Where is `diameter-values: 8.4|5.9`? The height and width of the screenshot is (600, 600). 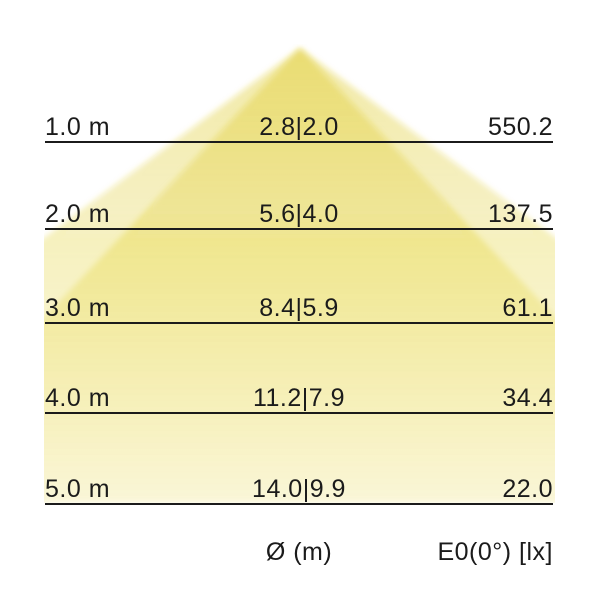 diameter-values: 8.4|5.9 is located at coordinates (299, 308).